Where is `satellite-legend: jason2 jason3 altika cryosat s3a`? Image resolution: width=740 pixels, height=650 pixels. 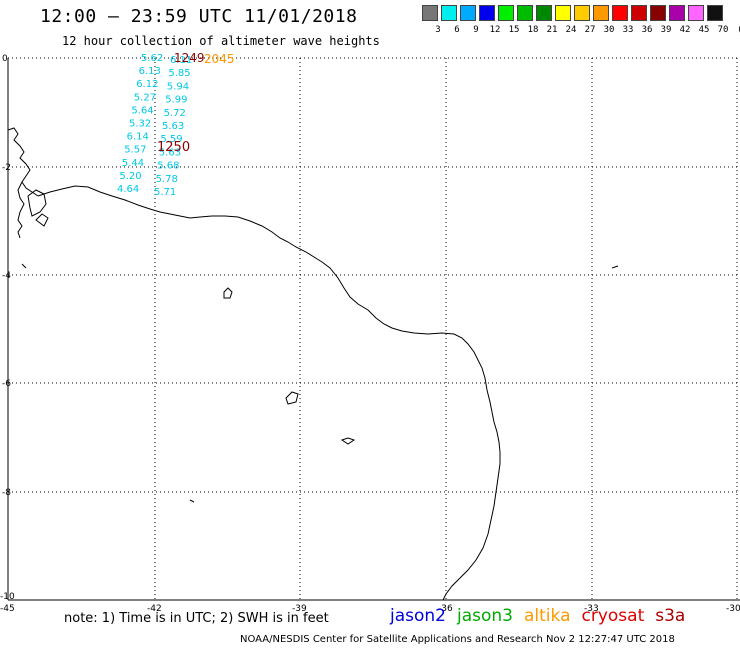
satellite-legend: jason2 jason3 altika cryosat s3a is located at coordinates (543, 616).